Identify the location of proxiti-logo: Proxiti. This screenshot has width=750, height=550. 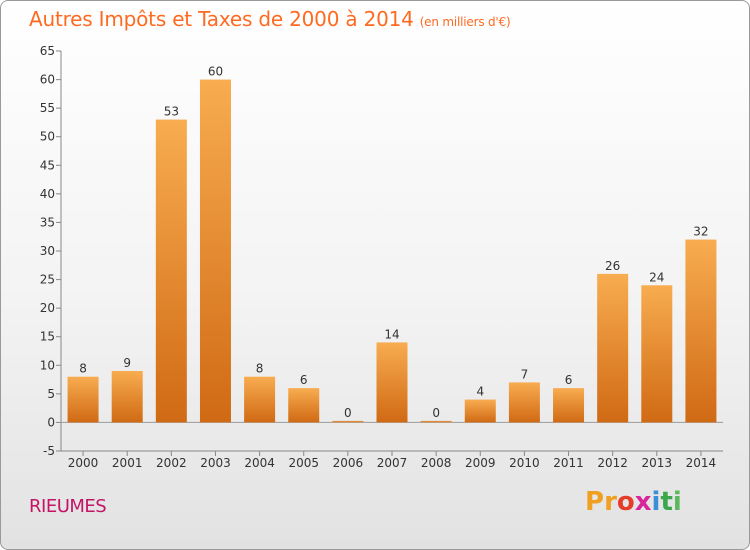
(633, 502).